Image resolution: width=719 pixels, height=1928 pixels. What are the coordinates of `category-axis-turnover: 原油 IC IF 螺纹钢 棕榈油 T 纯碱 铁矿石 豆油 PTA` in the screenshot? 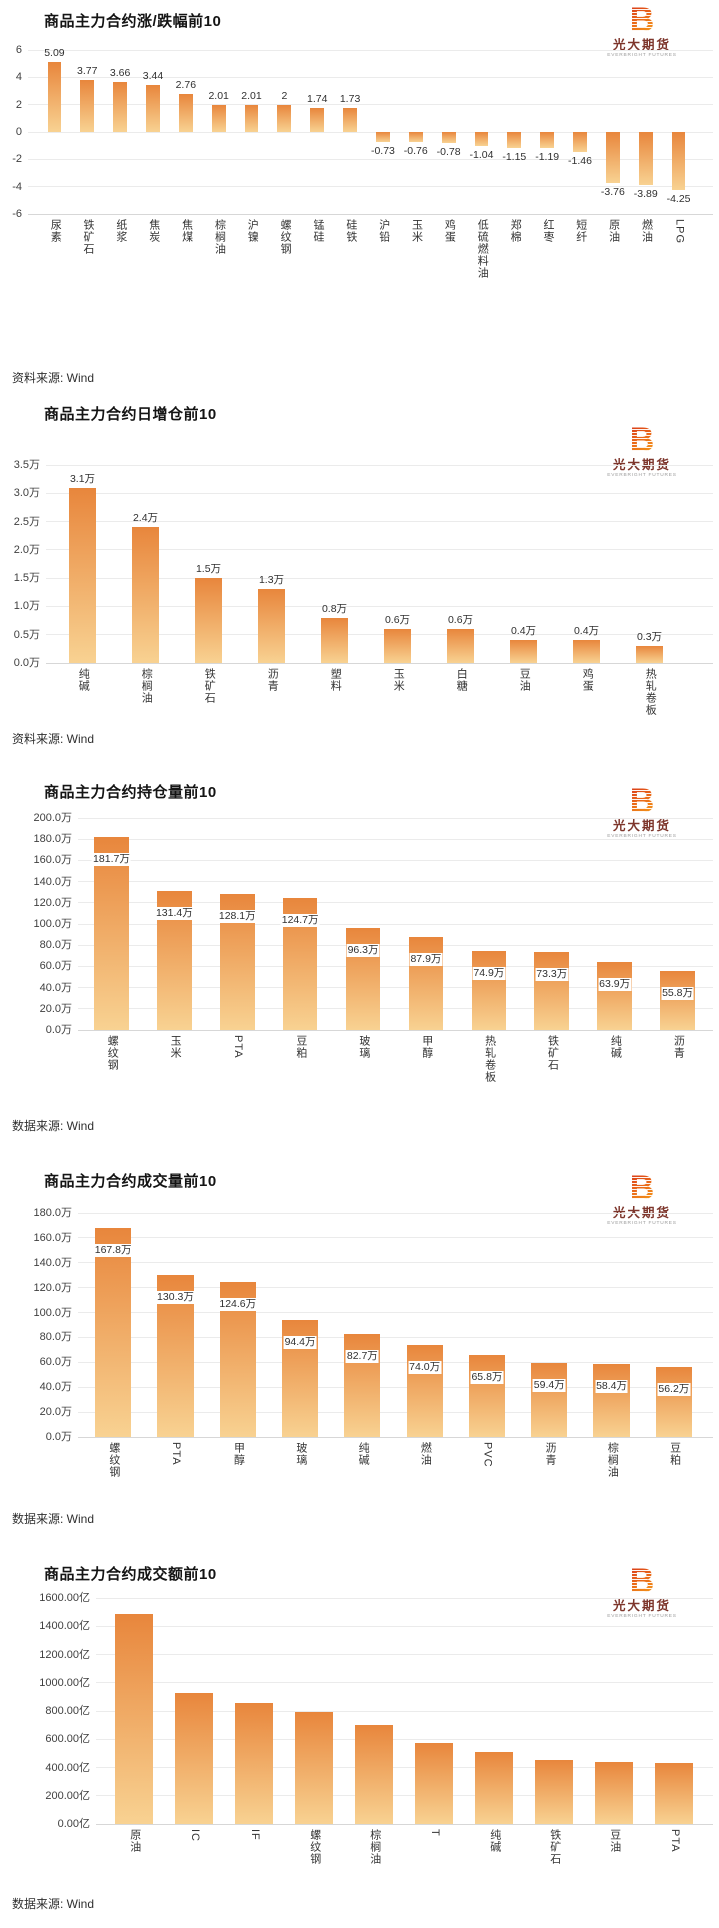 It's located at (359, 1857).